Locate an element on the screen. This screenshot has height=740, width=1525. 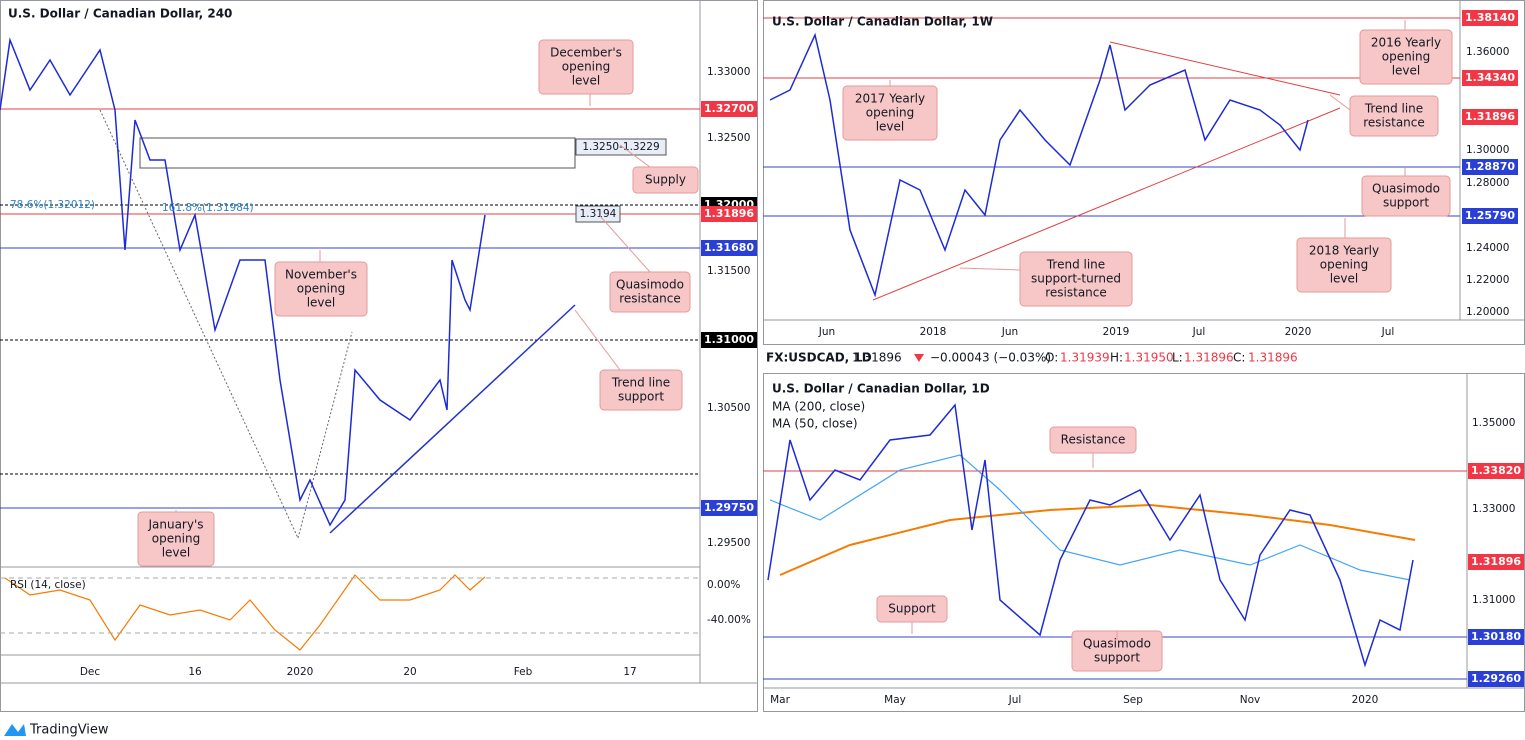
label: 1.28000 is located at coordinates (1487, 183).